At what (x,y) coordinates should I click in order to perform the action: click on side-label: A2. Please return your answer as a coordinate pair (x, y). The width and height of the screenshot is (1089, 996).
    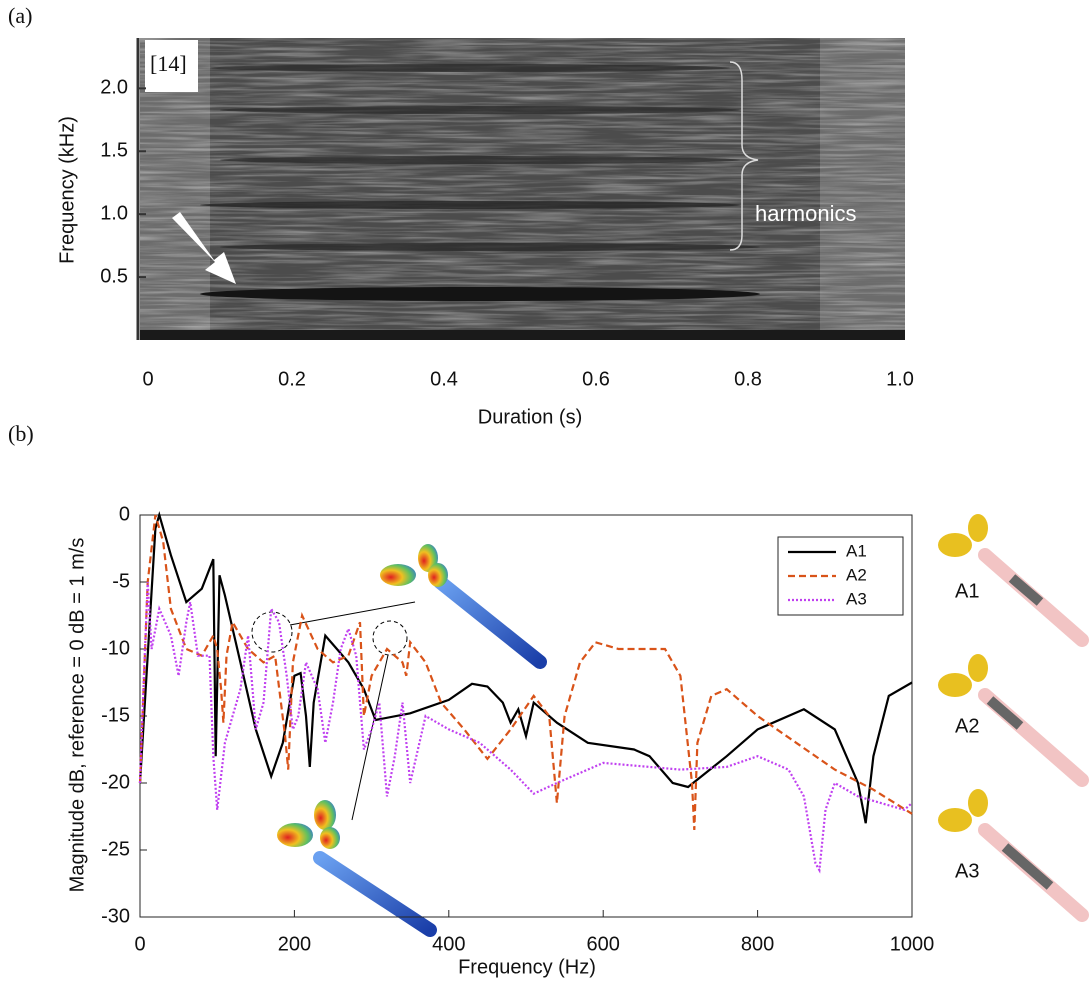
    Looking at the image, I should click on (967, 726).